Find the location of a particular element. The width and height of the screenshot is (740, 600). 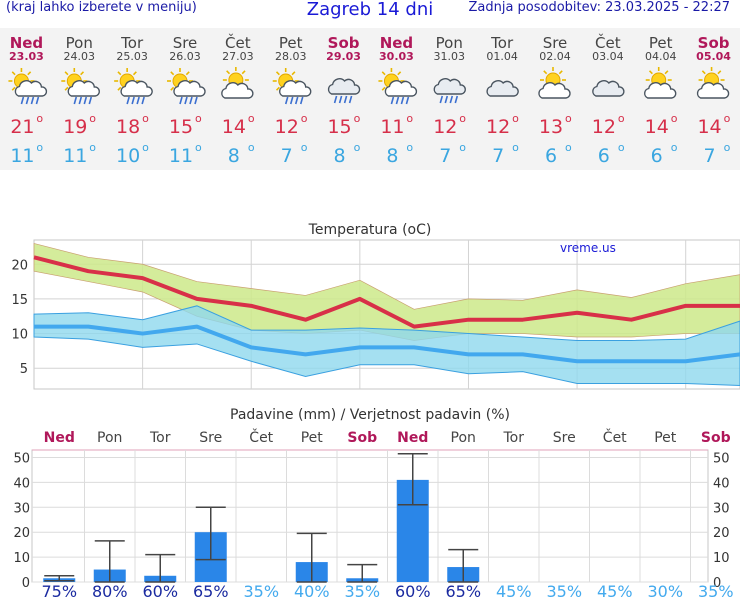

precip-y-tick-right: 40 is located at coordinates (721, 483).